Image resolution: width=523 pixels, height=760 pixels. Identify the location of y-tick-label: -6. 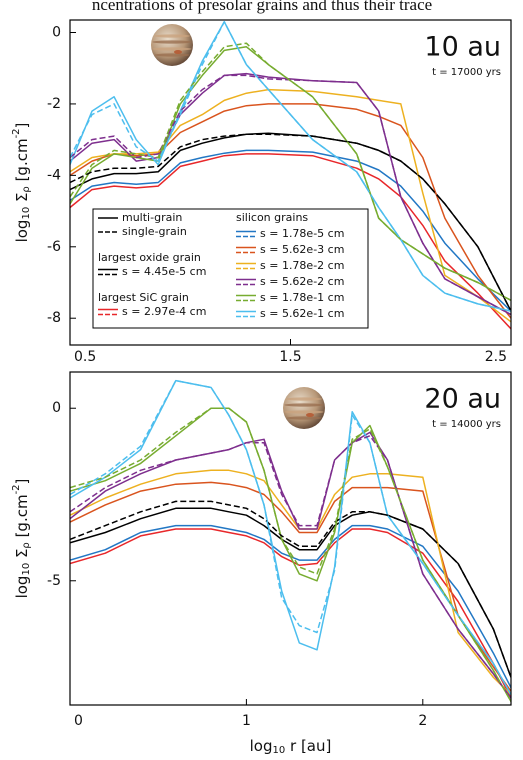
(54, 247).